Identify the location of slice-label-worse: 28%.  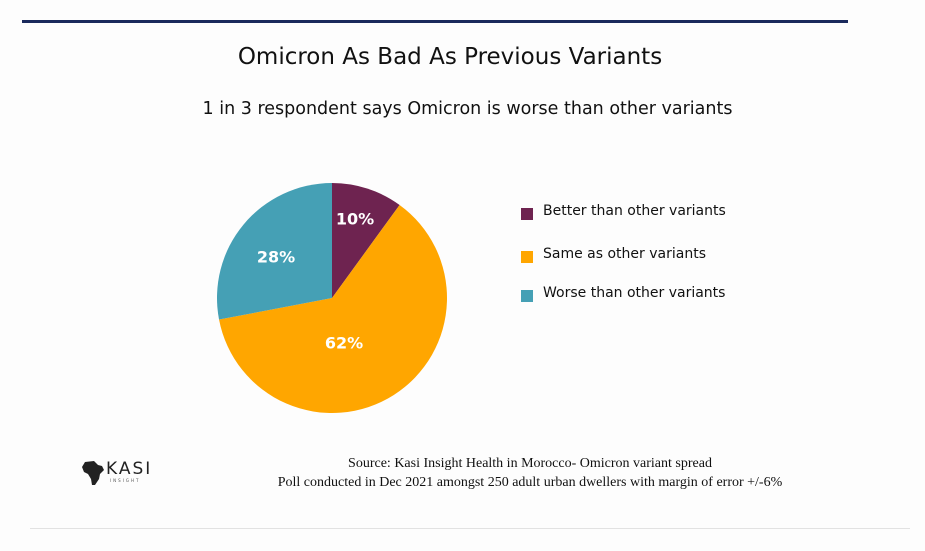
(276, 257).